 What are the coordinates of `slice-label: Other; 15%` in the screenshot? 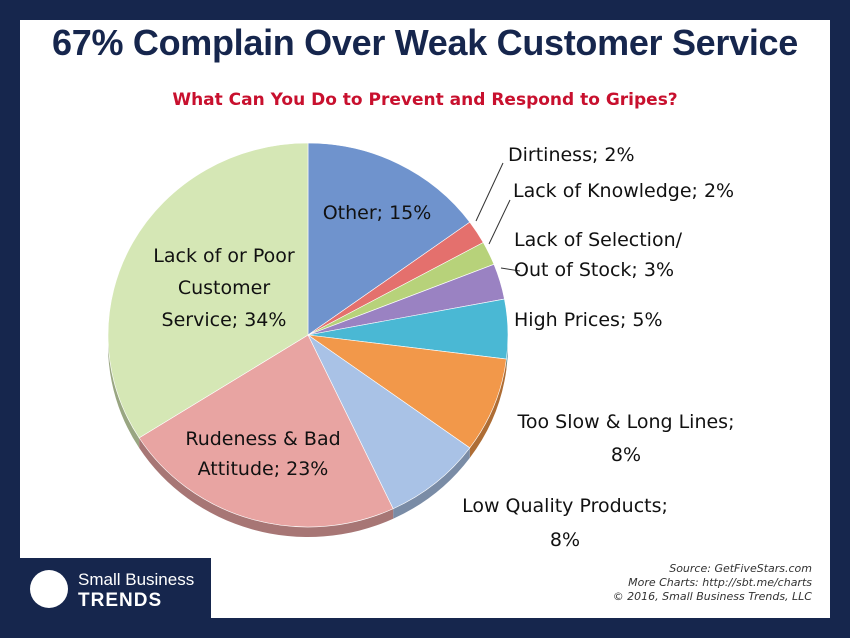 It's located at (377, 213).